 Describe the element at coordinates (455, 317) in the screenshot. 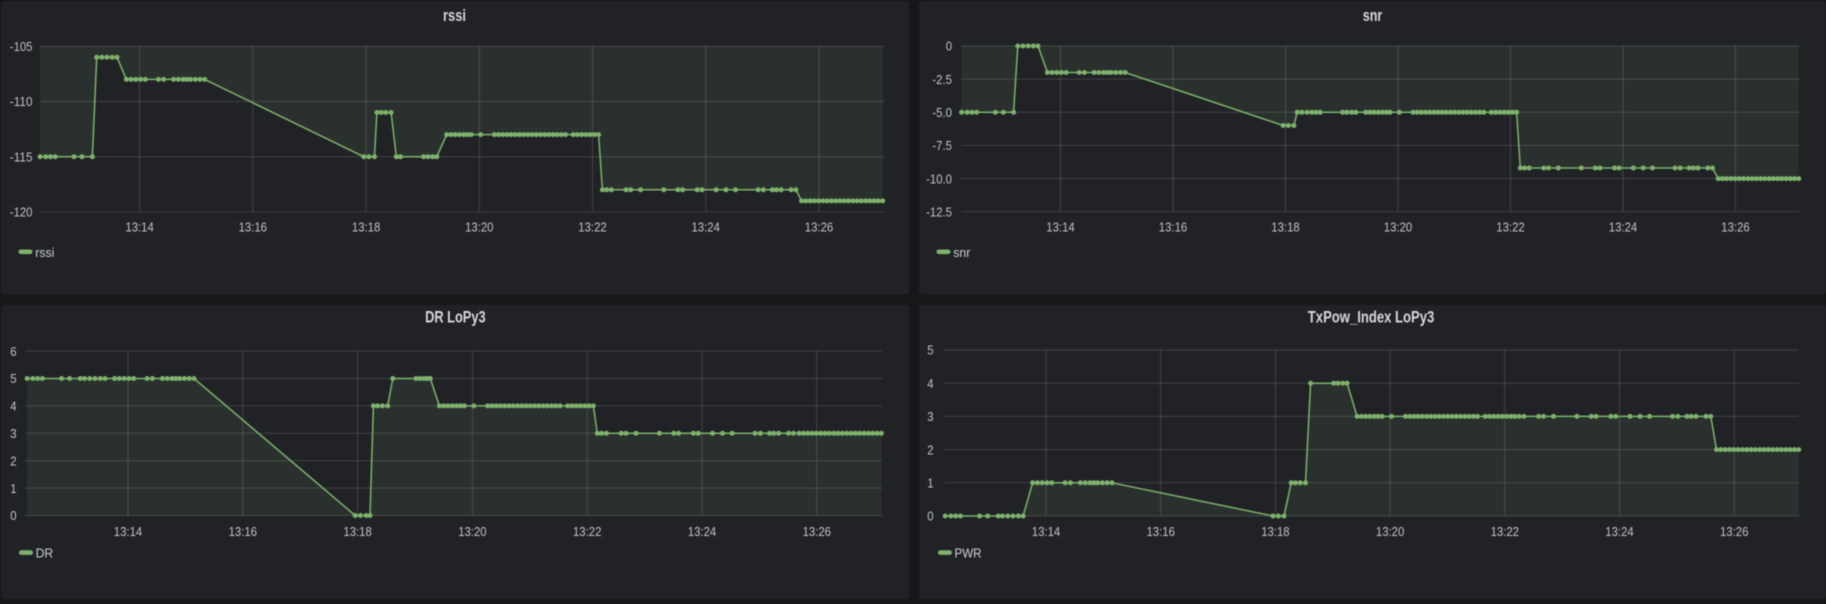

I see `svg-text: DR LoPy3` at that location.